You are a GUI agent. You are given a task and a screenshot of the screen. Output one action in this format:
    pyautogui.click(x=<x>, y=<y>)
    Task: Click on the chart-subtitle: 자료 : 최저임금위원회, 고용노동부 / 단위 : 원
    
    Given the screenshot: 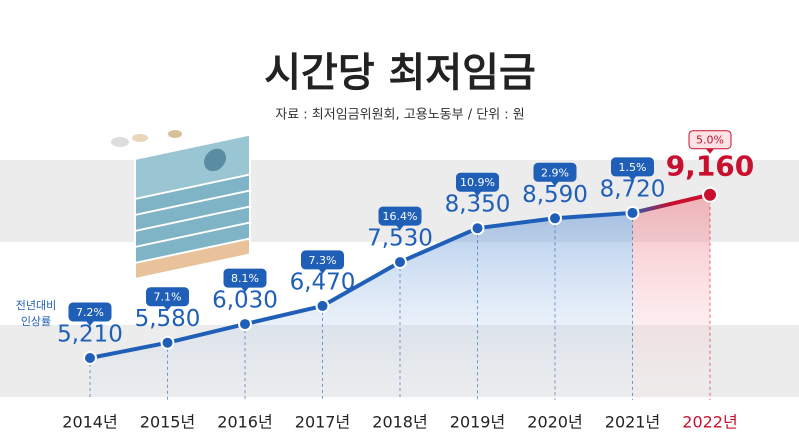 What is the action you would take?
    pyautogui.click(x=400, y=115)
    